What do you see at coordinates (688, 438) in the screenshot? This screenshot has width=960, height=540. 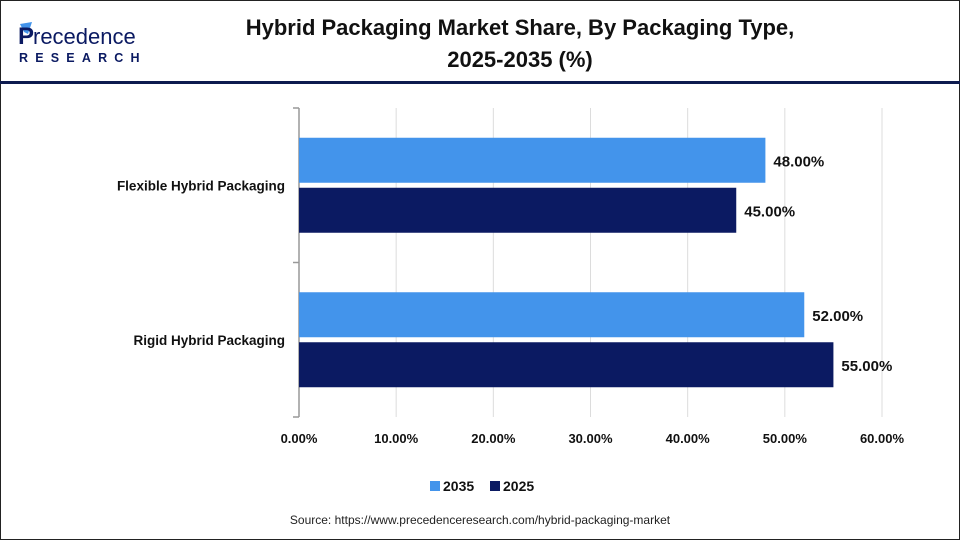 I see `x-tick-label: 40.00%` at bounding box center [688, 438].